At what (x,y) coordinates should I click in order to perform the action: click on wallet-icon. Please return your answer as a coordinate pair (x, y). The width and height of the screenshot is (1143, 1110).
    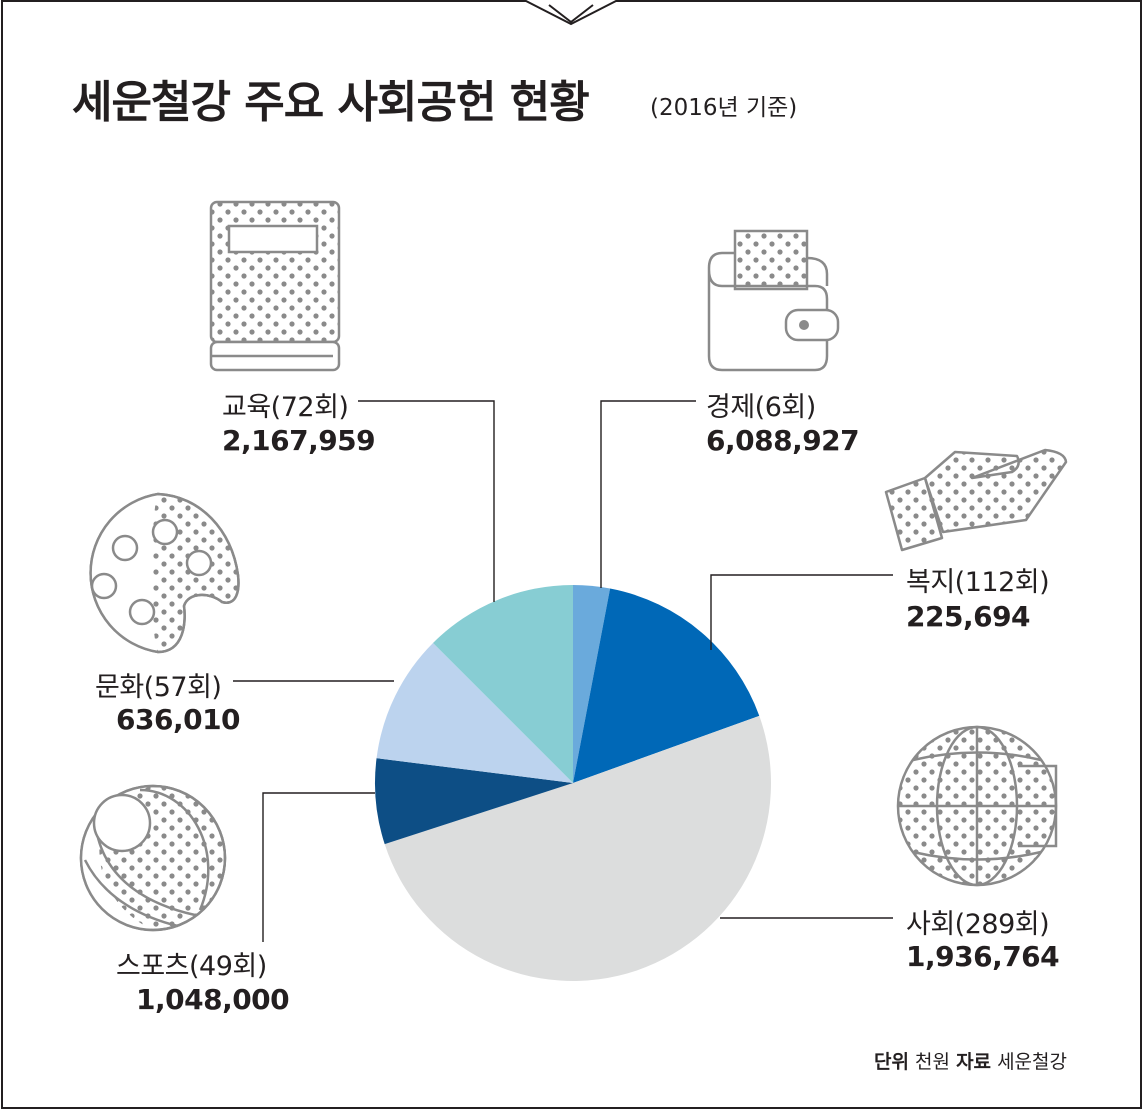
    Looking at the image, I should click on (773, 300).